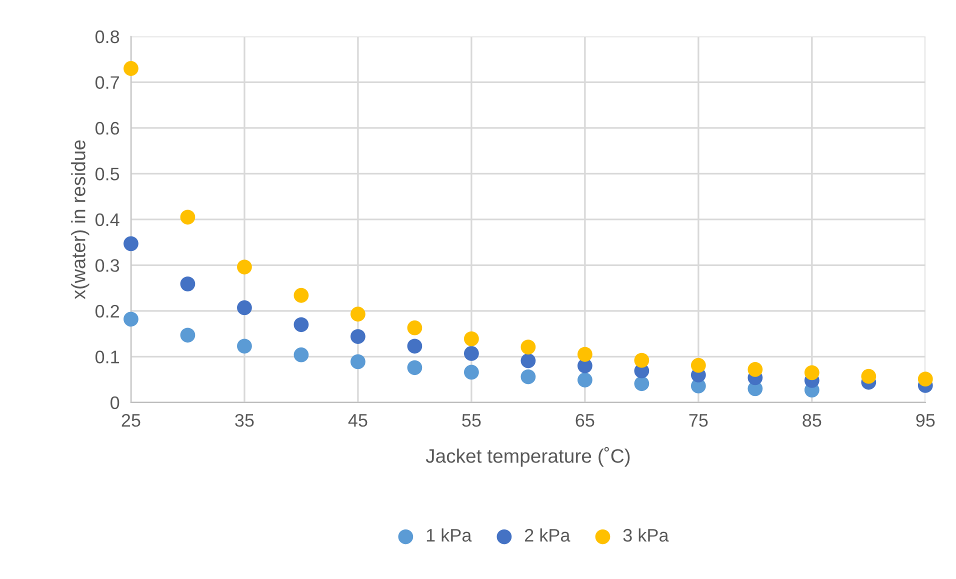  Describe the element at coordinates (244, 420) in the screenshot. I see `x-tick-label: 35` at that location.